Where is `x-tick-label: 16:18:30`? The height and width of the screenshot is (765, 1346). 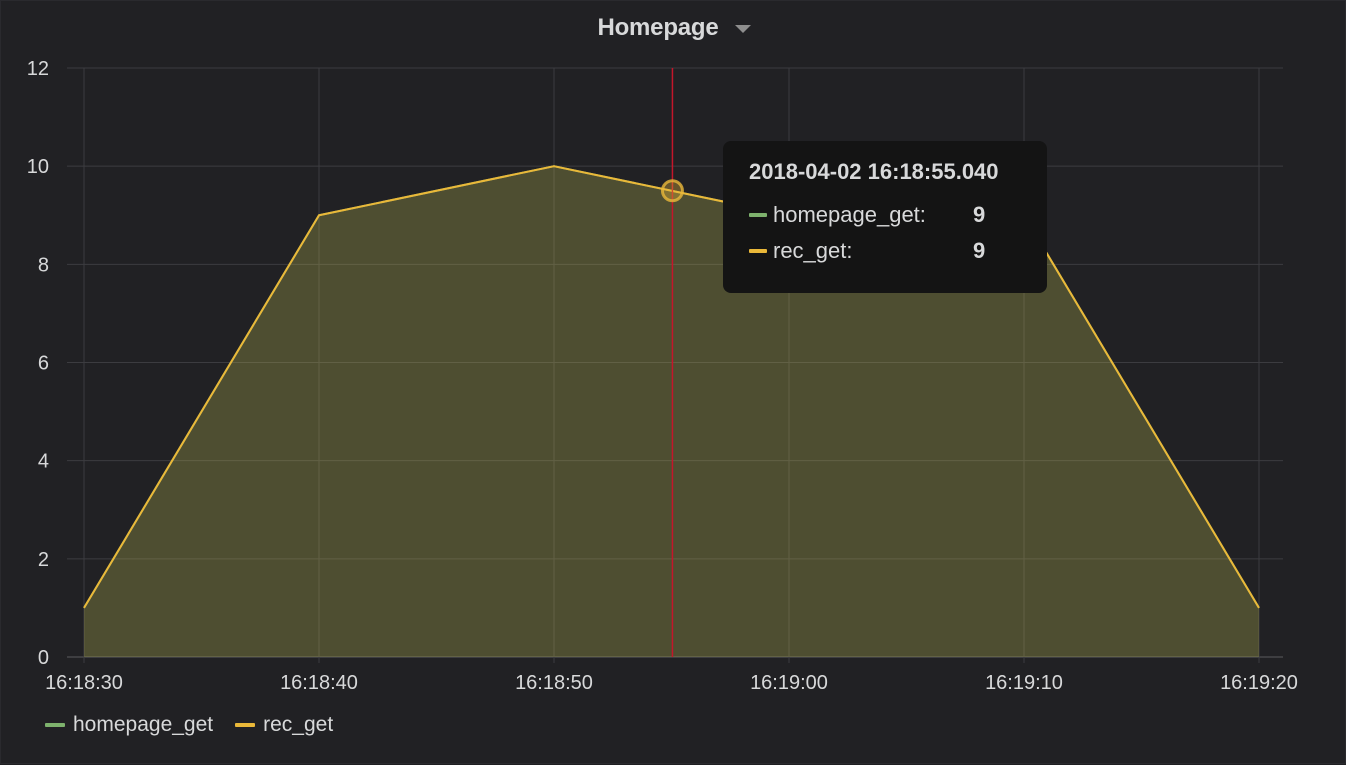
x-tick-label: 16:18:30 is located at coordinates (84, 683).